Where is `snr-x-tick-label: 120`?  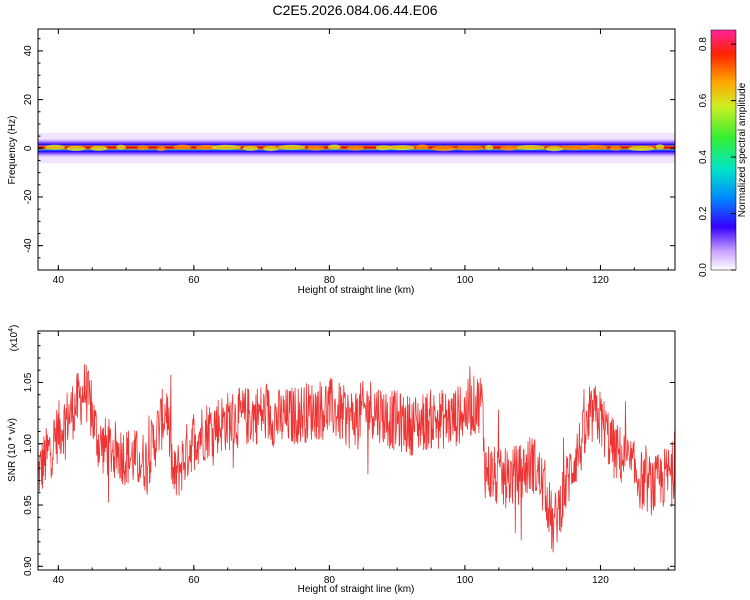 snr-x-tick-label: 120 is located at coordinates (600, 580).